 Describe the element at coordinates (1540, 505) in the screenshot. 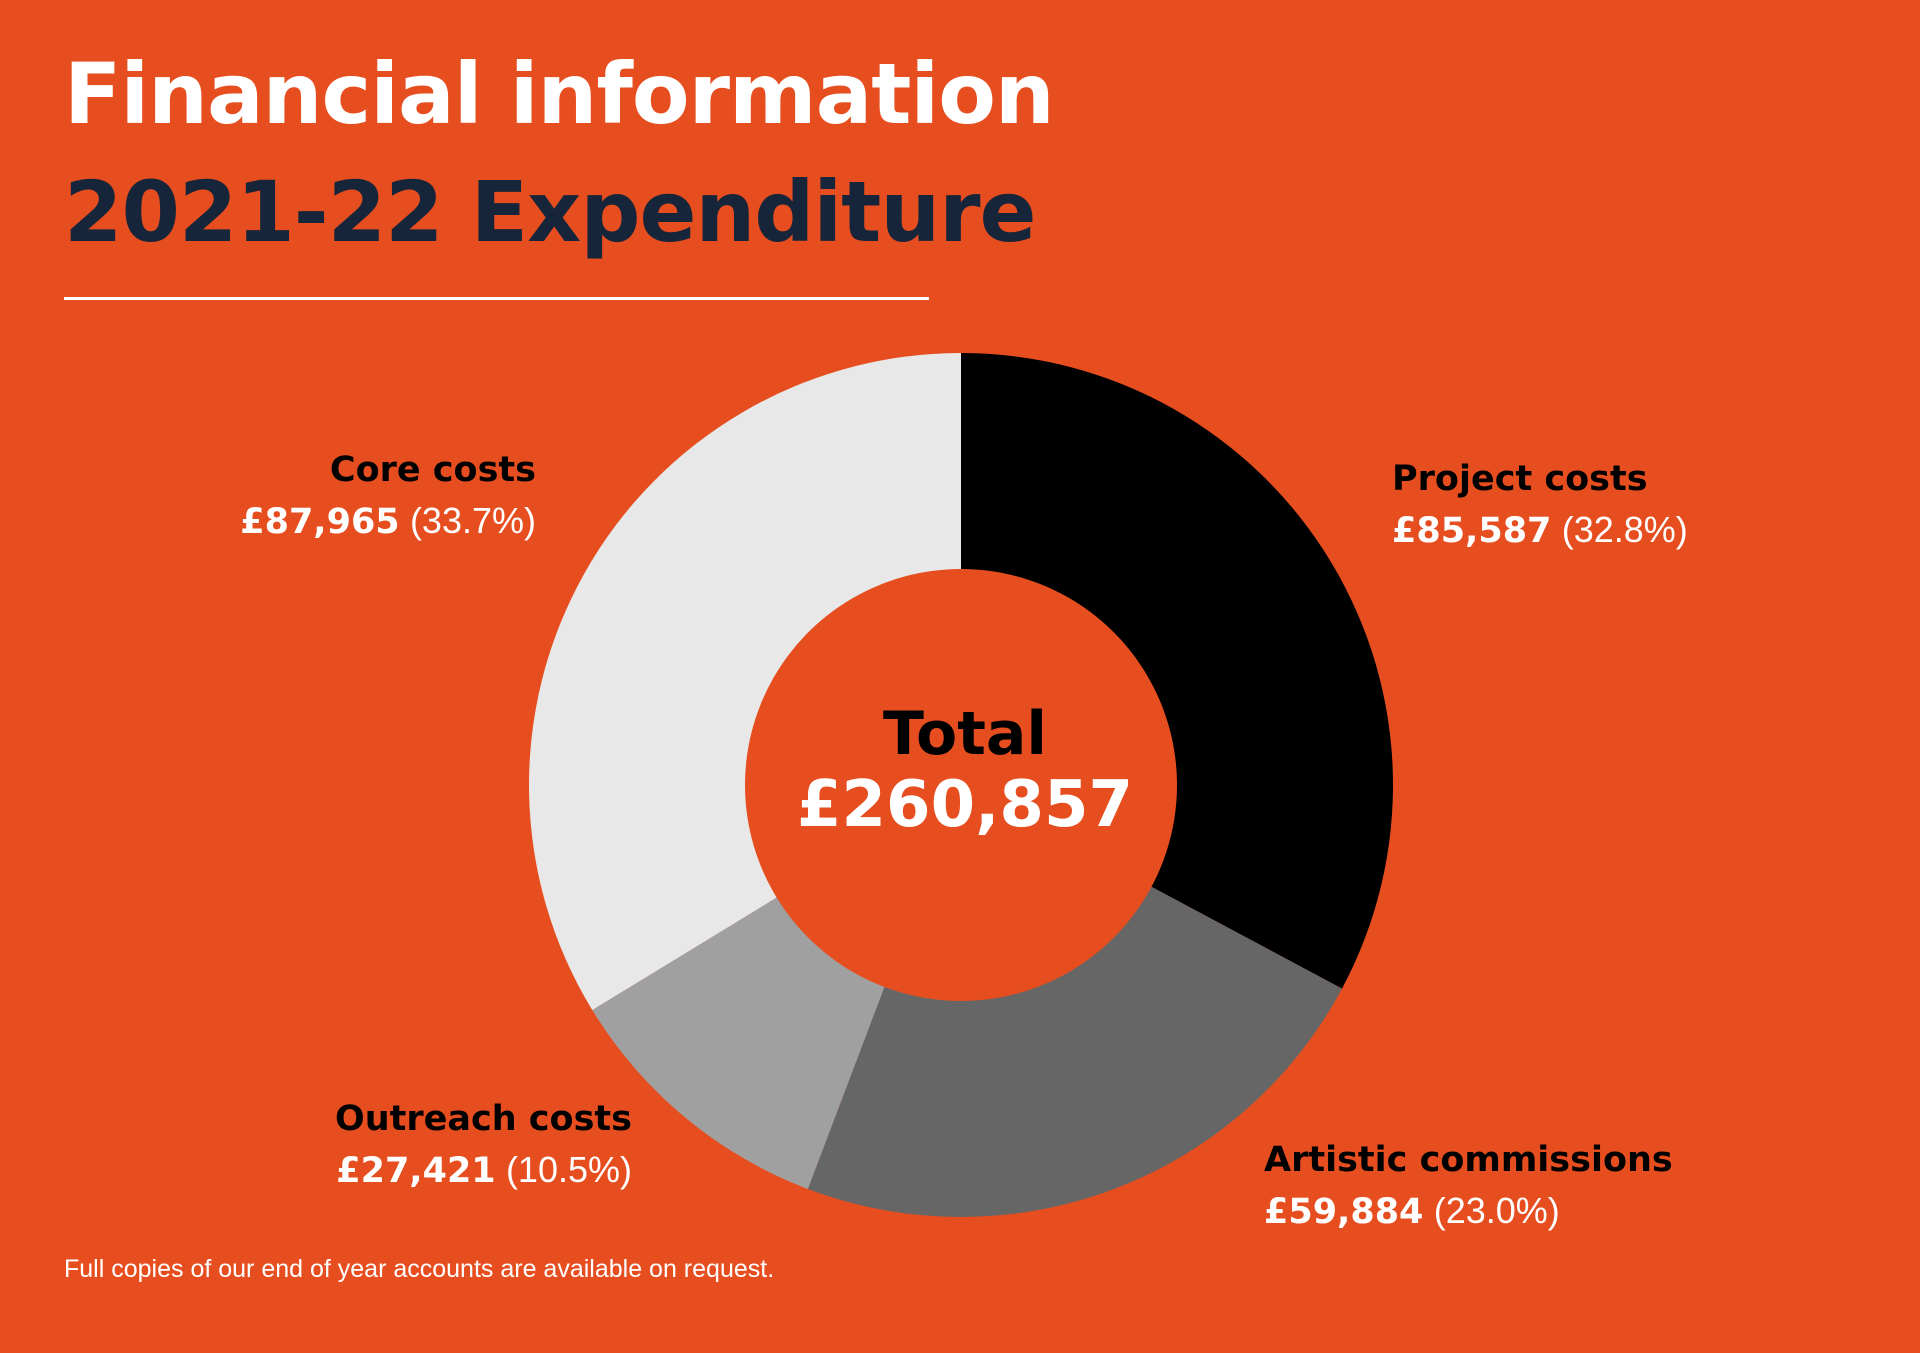

I see `label-project-costs: Project costs £85,587 (32.8%)` at that location.